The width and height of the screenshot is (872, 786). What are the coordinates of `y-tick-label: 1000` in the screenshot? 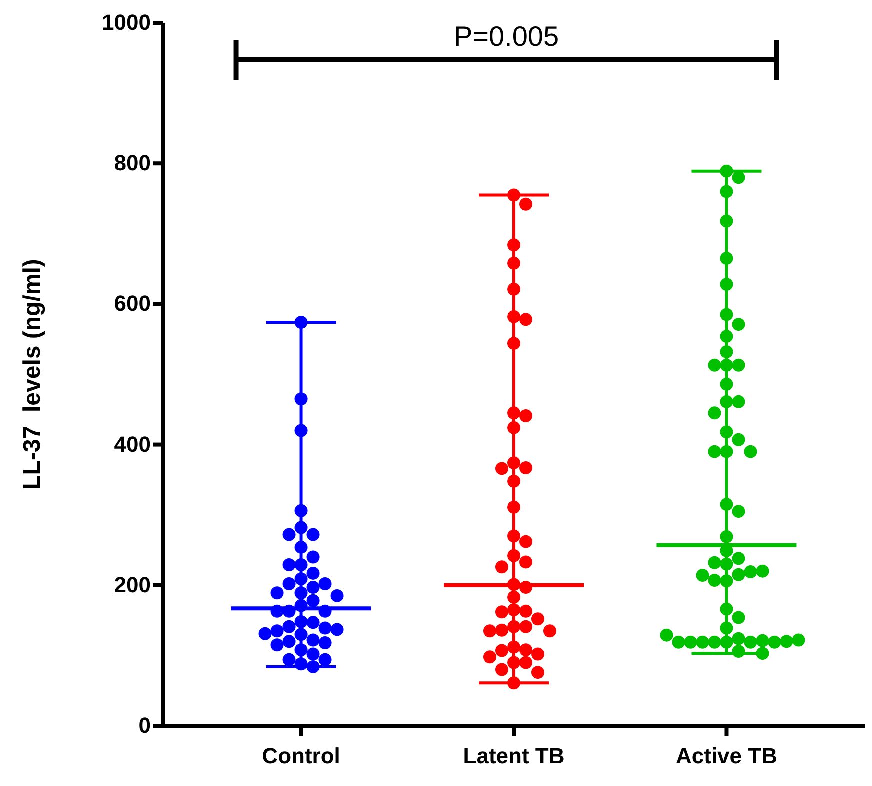 It's located at (126, 23).